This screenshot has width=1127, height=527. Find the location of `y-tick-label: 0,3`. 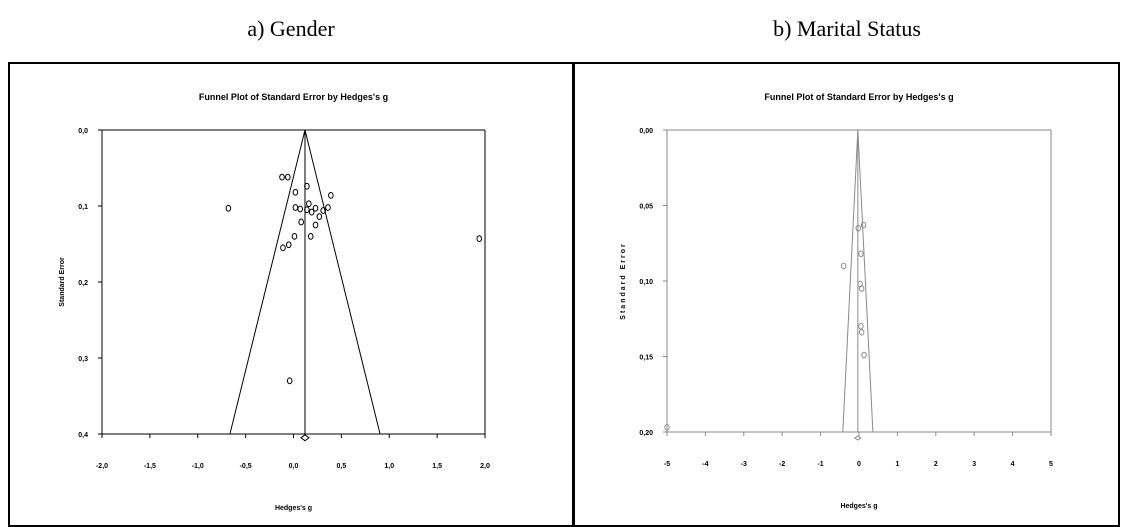

y-tick-label: 0,3 is located at coordinates (83, 359).